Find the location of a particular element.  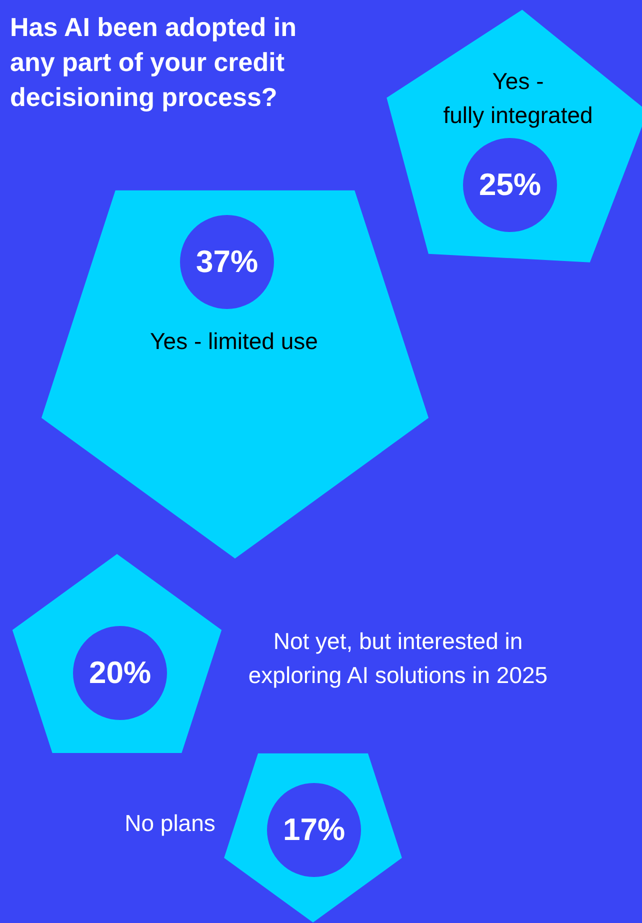

category-label: Yes - fully integrated is located at coordinates (518, 98).